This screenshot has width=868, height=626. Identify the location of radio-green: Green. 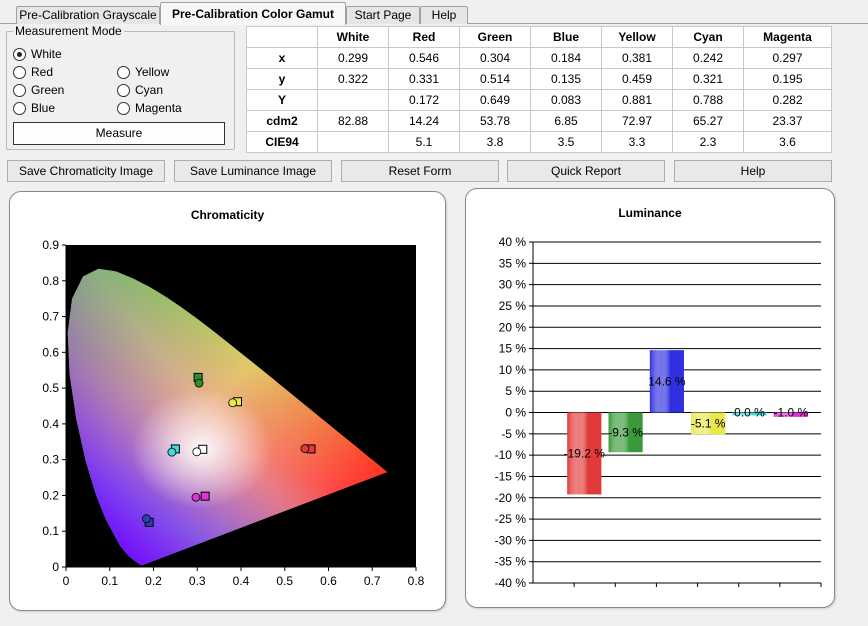
(38, 90).